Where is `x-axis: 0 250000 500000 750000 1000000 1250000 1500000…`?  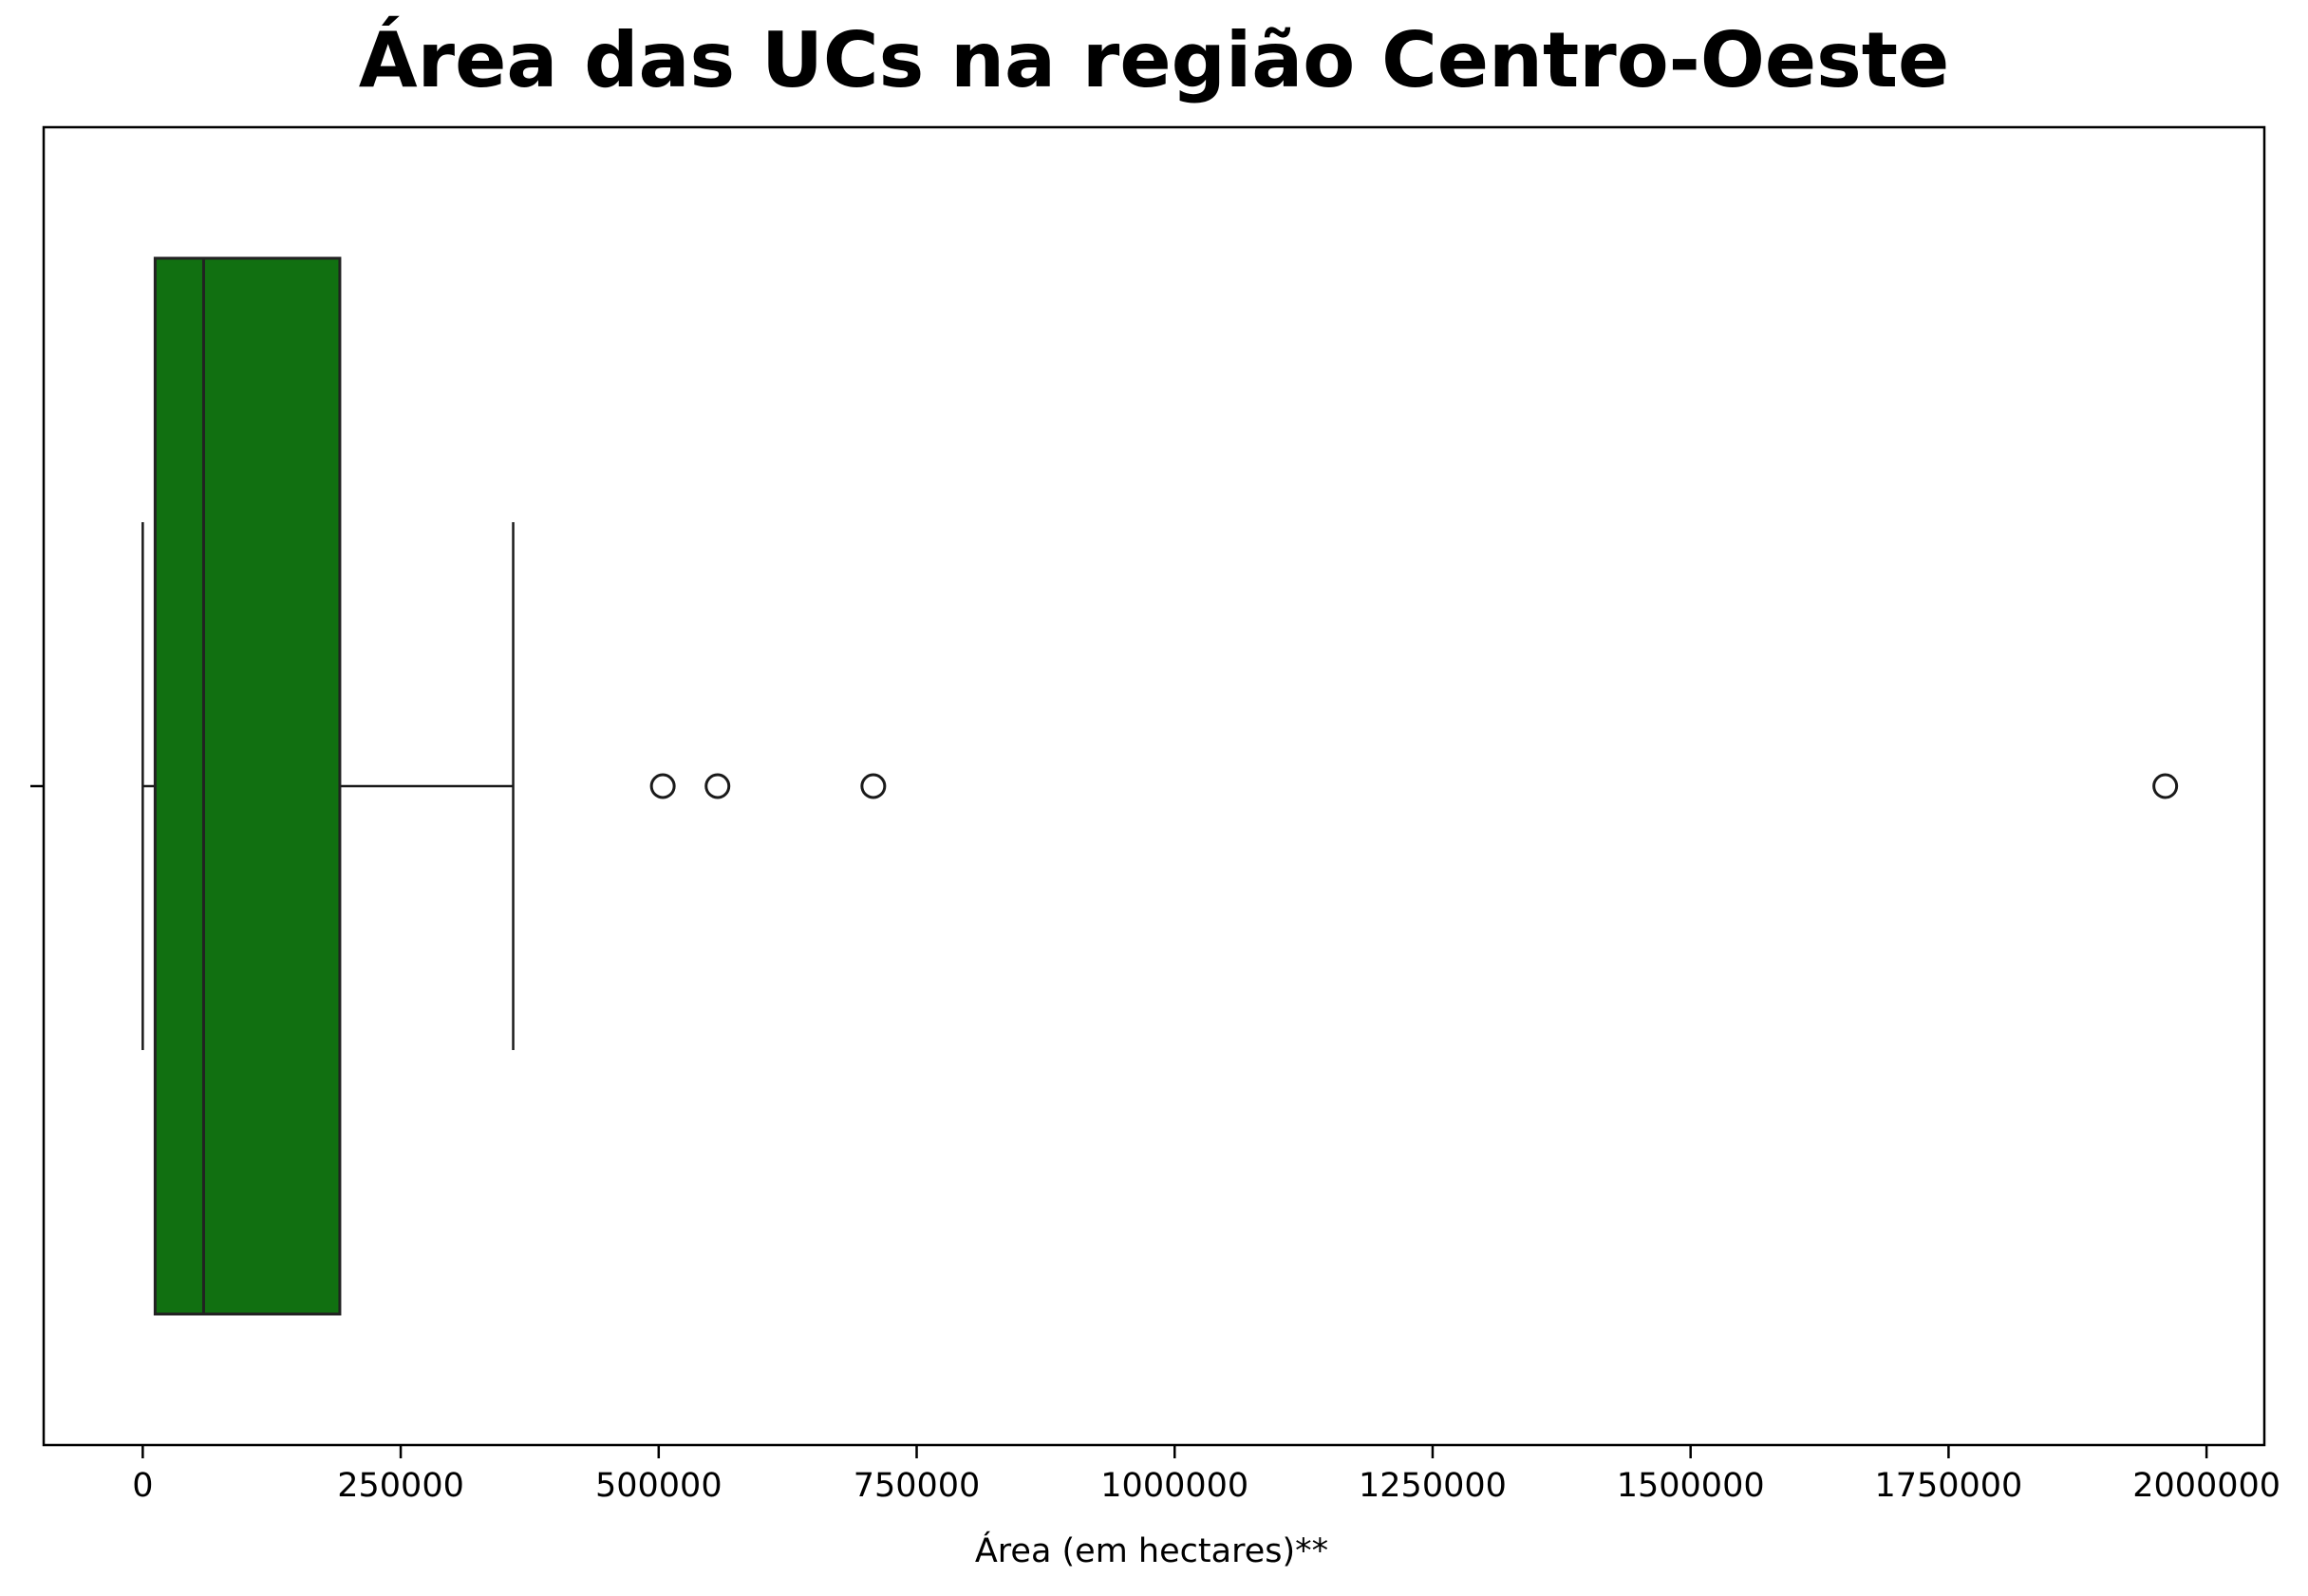
x-axis: 0 250000 500000 750000 1000000 1250000 1500000… is located at coordinates (1206, 1475).